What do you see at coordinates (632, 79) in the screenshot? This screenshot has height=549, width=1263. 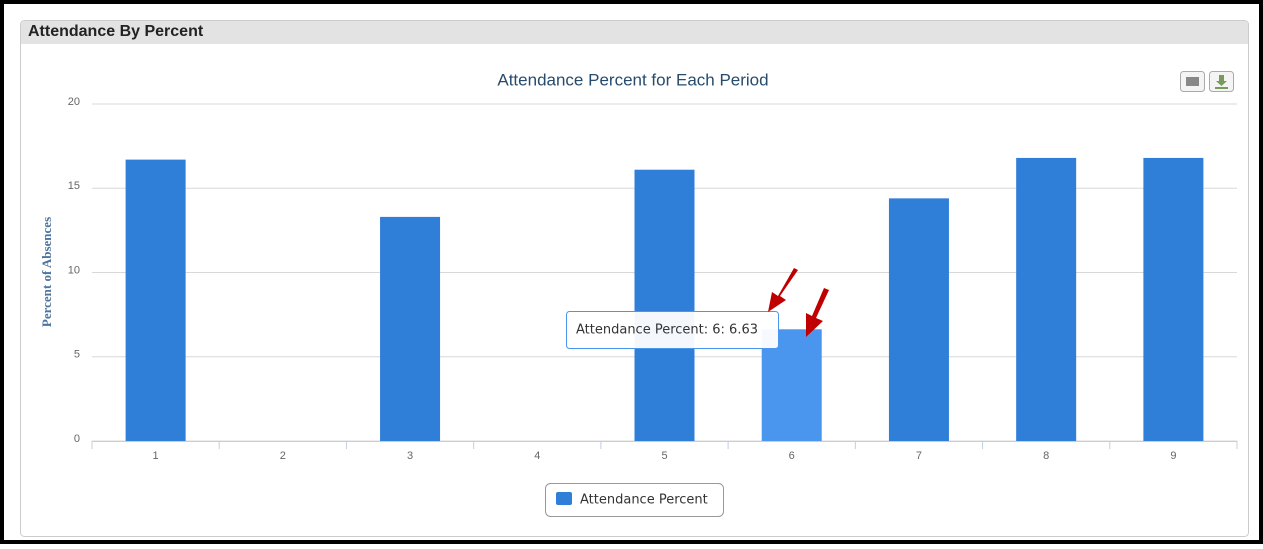 I see `chart-title: Attendance Percent for Each Period` at bounding box center [632, 79].